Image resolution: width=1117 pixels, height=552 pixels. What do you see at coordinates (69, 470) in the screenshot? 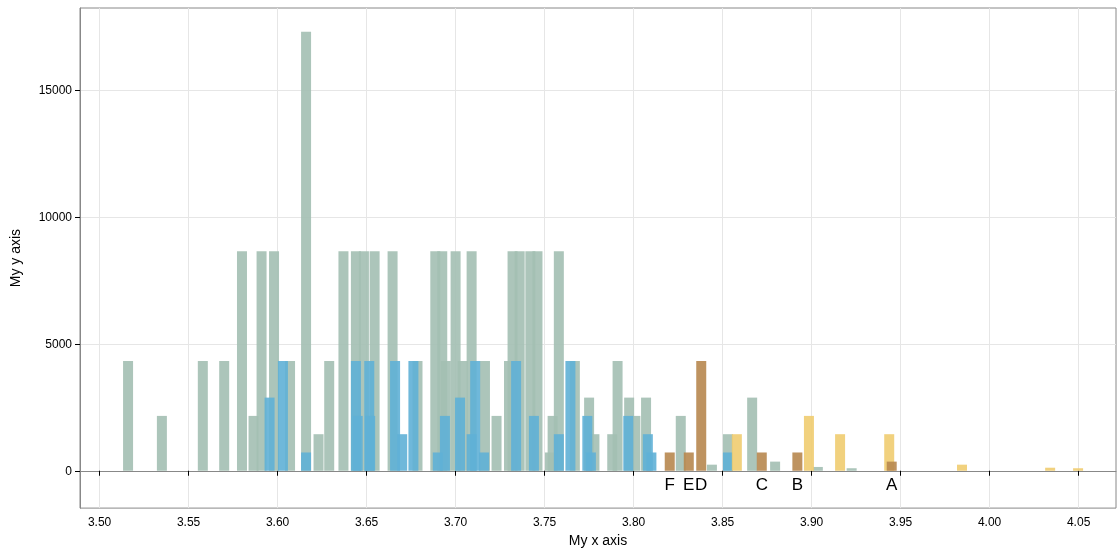
I see `y-tick-label: 0` at bounding box center [69, 470].